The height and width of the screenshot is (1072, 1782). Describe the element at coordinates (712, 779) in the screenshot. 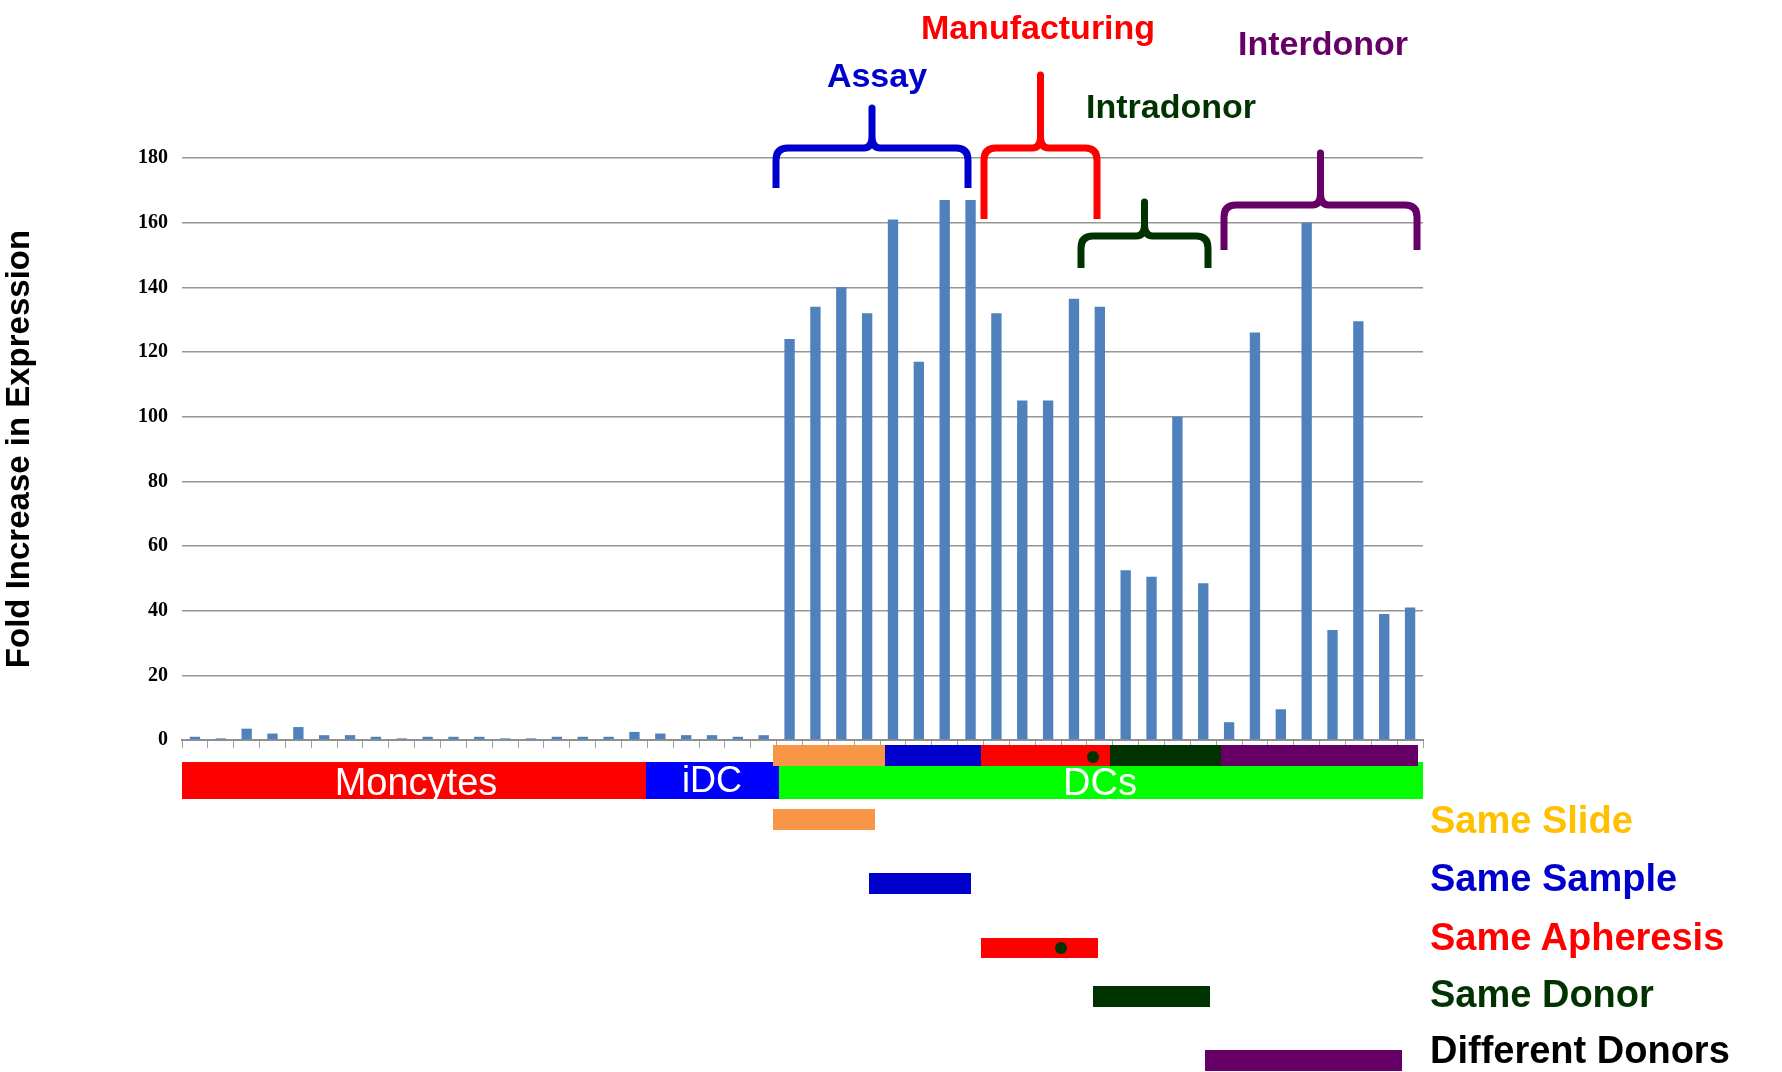

I see `text: iDC` at that location.